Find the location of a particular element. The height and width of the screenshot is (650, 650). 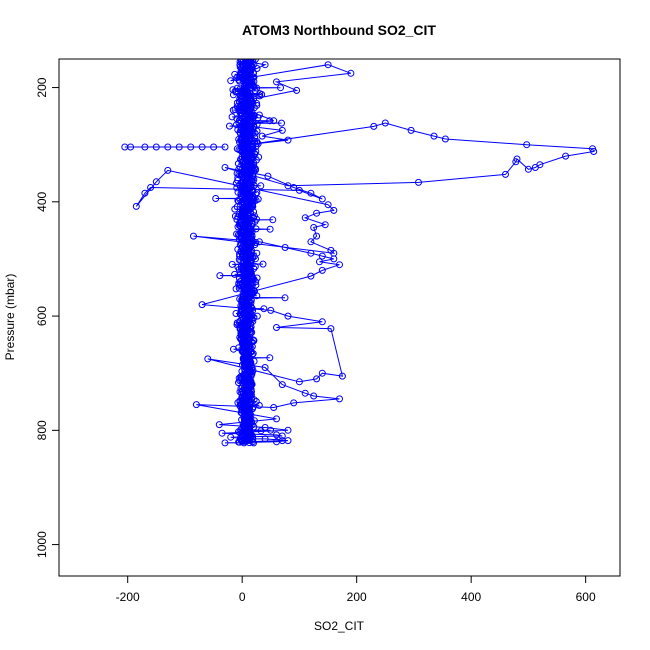

y-tick-label: 400 is located at coordinates (42, 201).